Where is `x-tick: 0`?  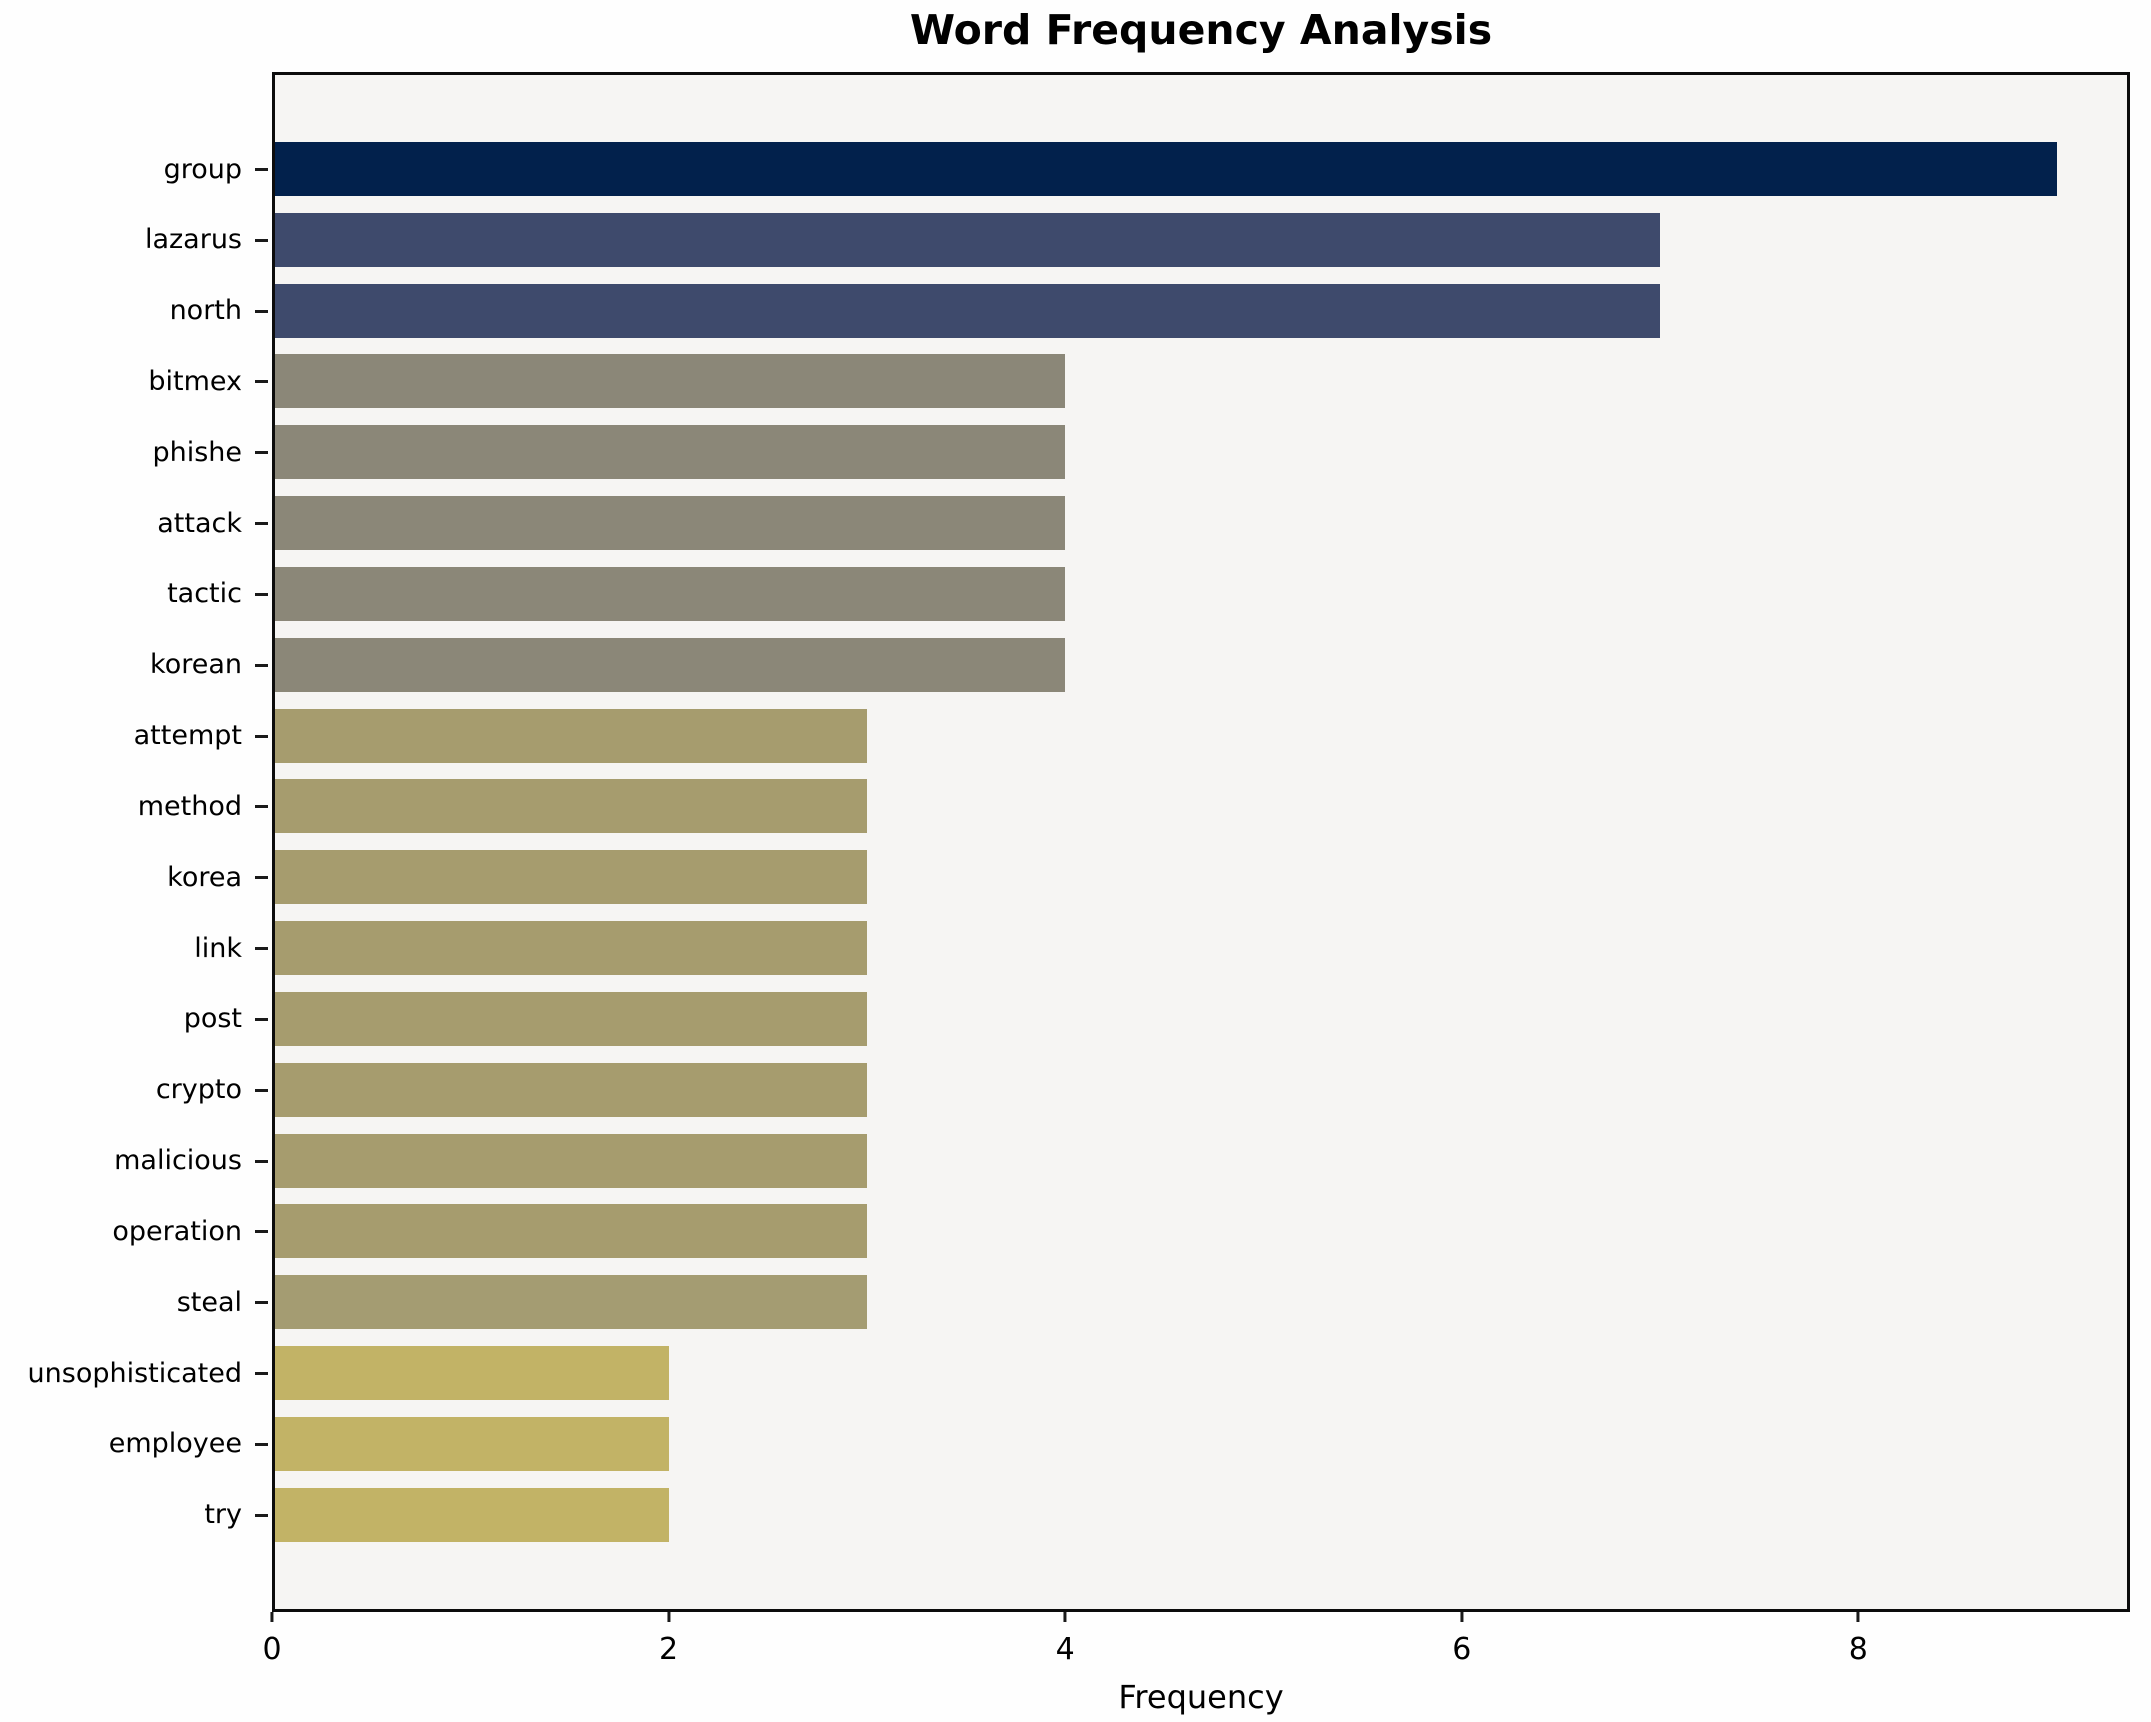
x-tick: 0 is located at coordinates (272, 1639).